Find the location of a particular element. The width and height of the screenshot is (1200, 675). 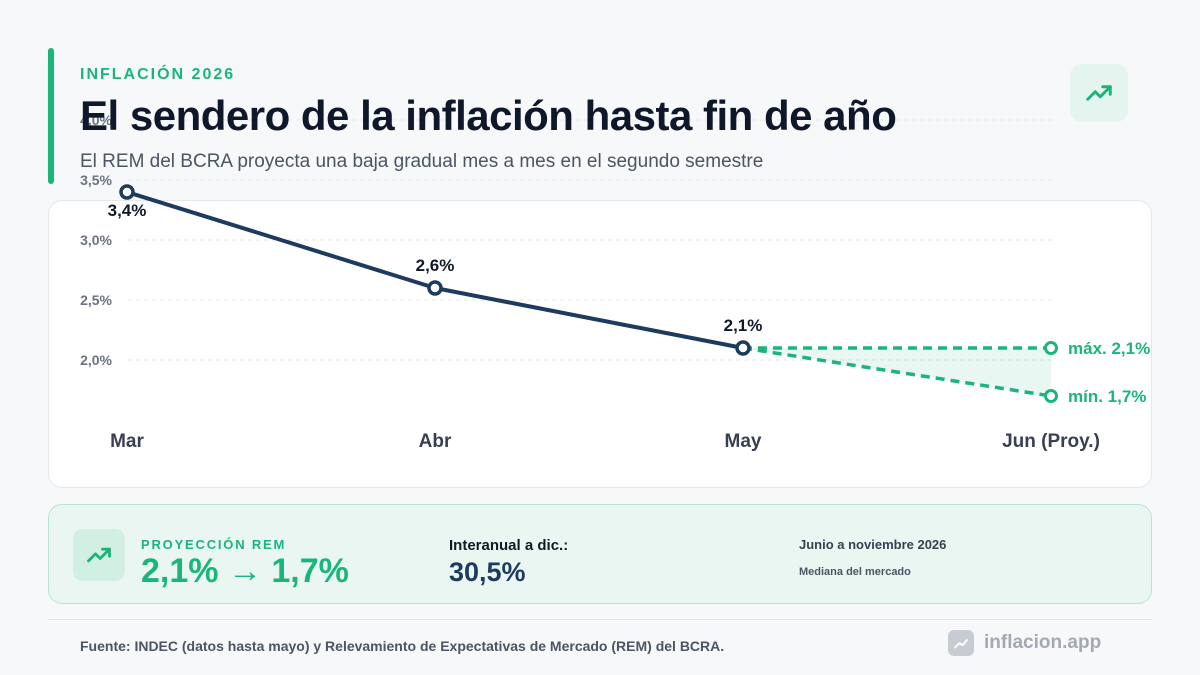

accent-bar is located at coordinates (51, 116).